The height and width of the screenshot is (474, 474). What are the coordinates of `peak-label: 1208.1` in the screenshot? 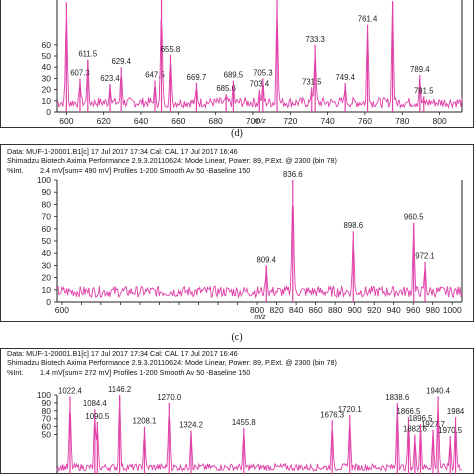 It's located at (145, 421).